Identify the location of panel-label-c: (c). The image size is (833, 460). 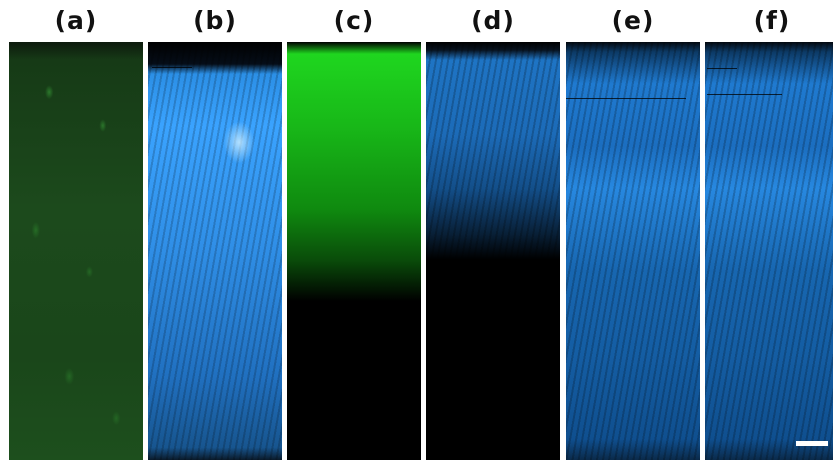
(354, 20).